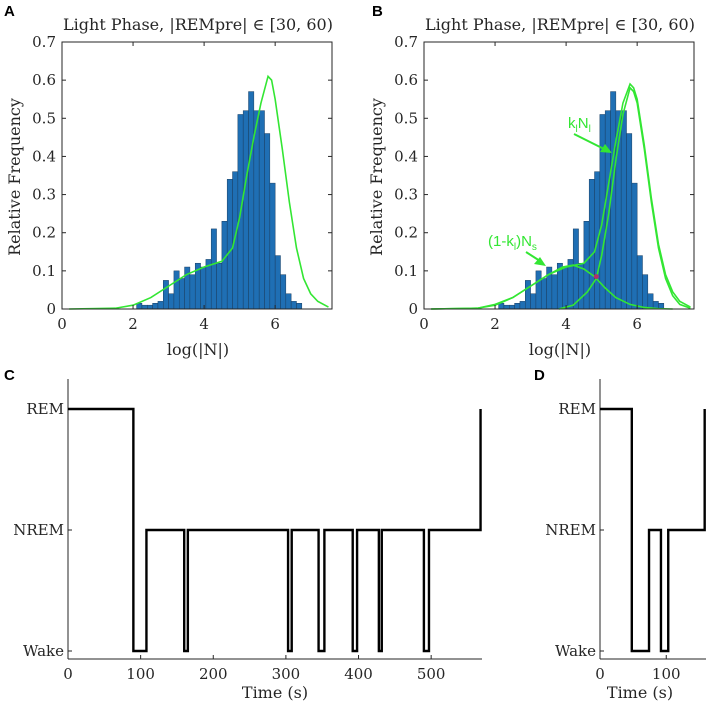 The width and height of the screenshot is (708, 711). I want to click on panel-d: D Time (s) Wake NREM REM 0 100, so click(620, 534).